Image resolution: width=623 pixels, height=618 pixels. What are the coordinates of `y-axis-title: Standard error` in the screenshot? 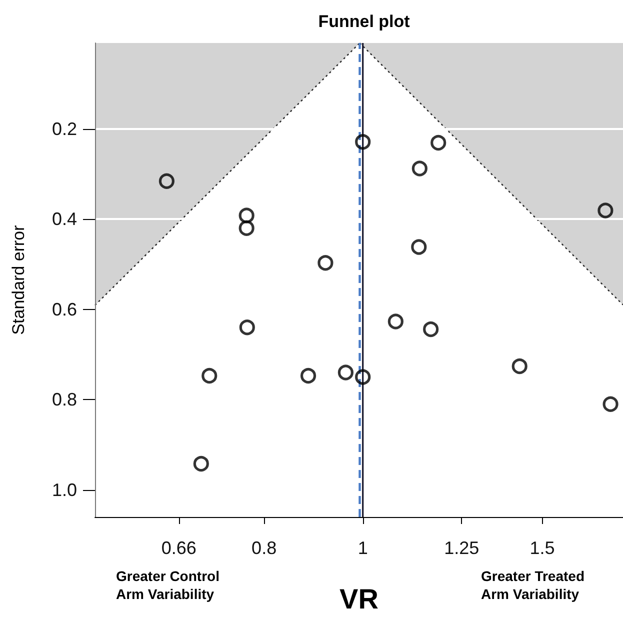 It's located at (18, 279).